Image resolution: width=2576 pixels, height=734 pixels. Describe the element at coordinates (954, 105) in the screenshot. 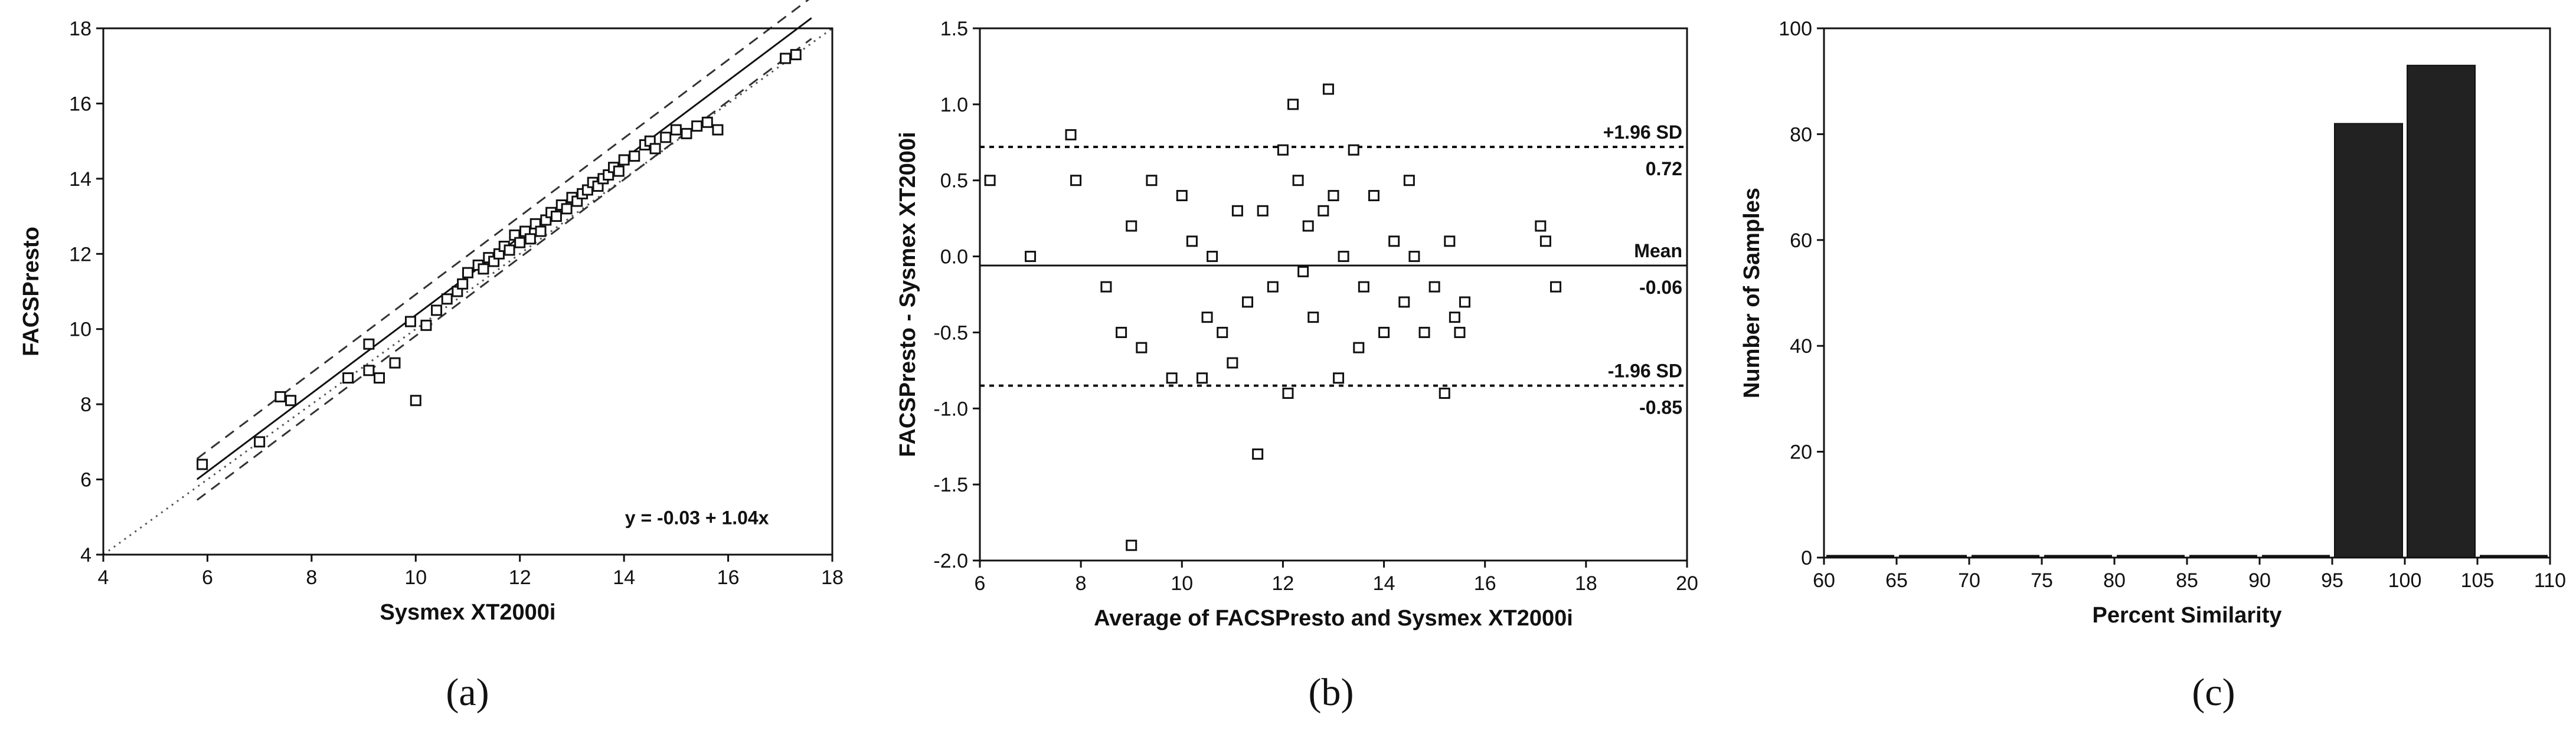

I see `y-tick-label: 1.0` at that location.